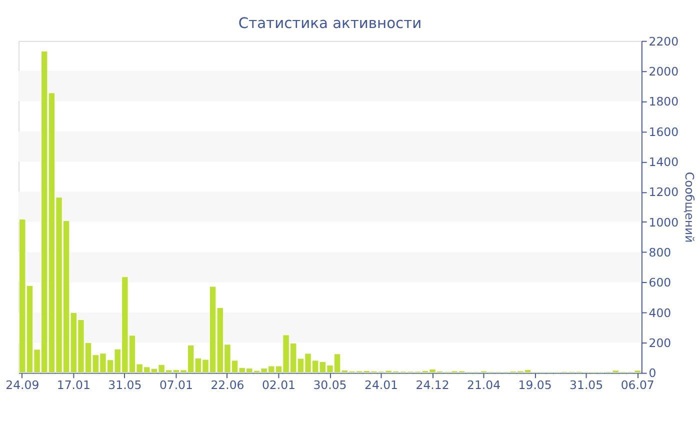 This screenshot has height=430, width=700. What do you see at coordinates (660, 313) in the screenshot?
I see `y-tick-label: 400` at bounding box center [660, 313].